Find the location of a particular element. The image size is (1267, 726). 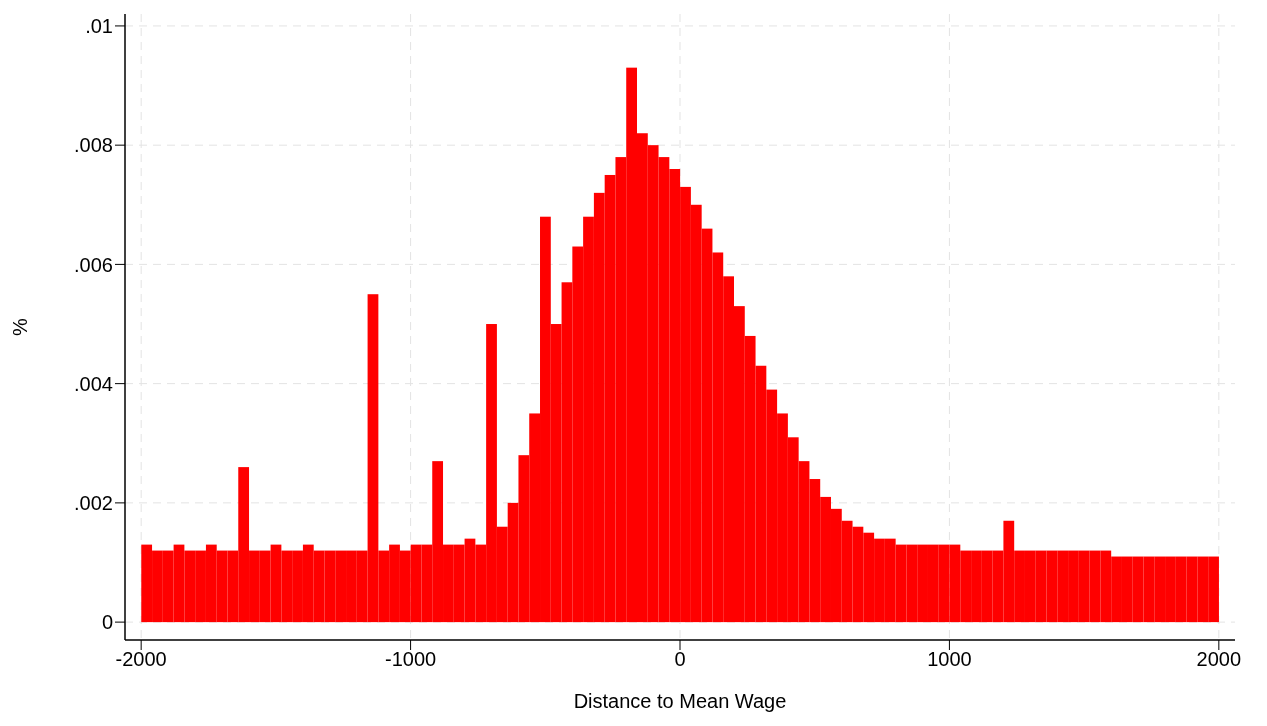

y-tick-label: 0 is located at coordinates (107, 622).